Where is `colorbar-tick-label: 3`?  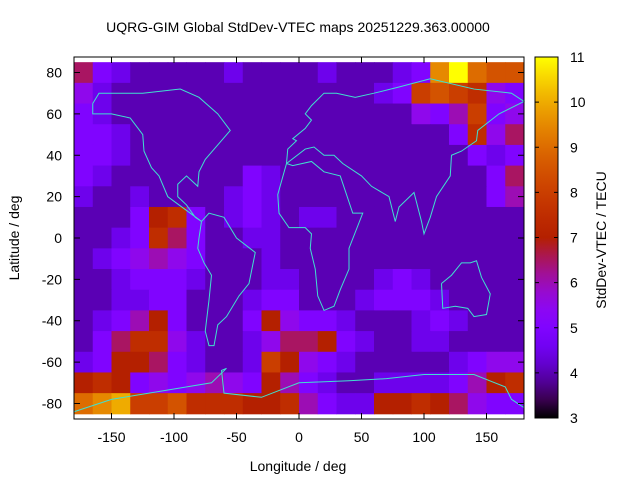
colorbar-tick-label: 3 is located at coordinates (574, 418).